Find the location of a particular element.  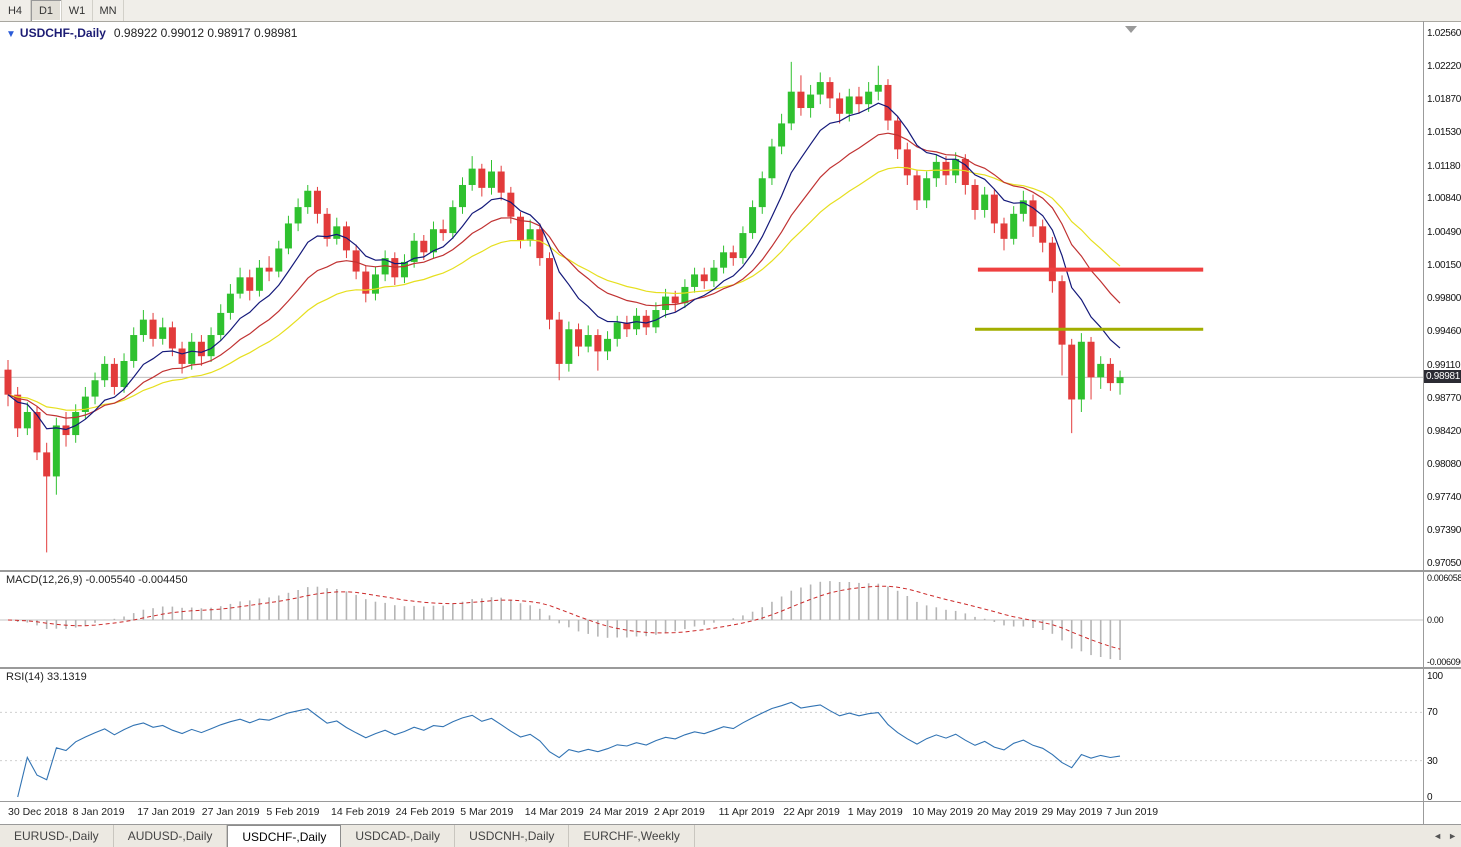

price-axis-label: 1.00150 is located at coordinates (1444, 265).